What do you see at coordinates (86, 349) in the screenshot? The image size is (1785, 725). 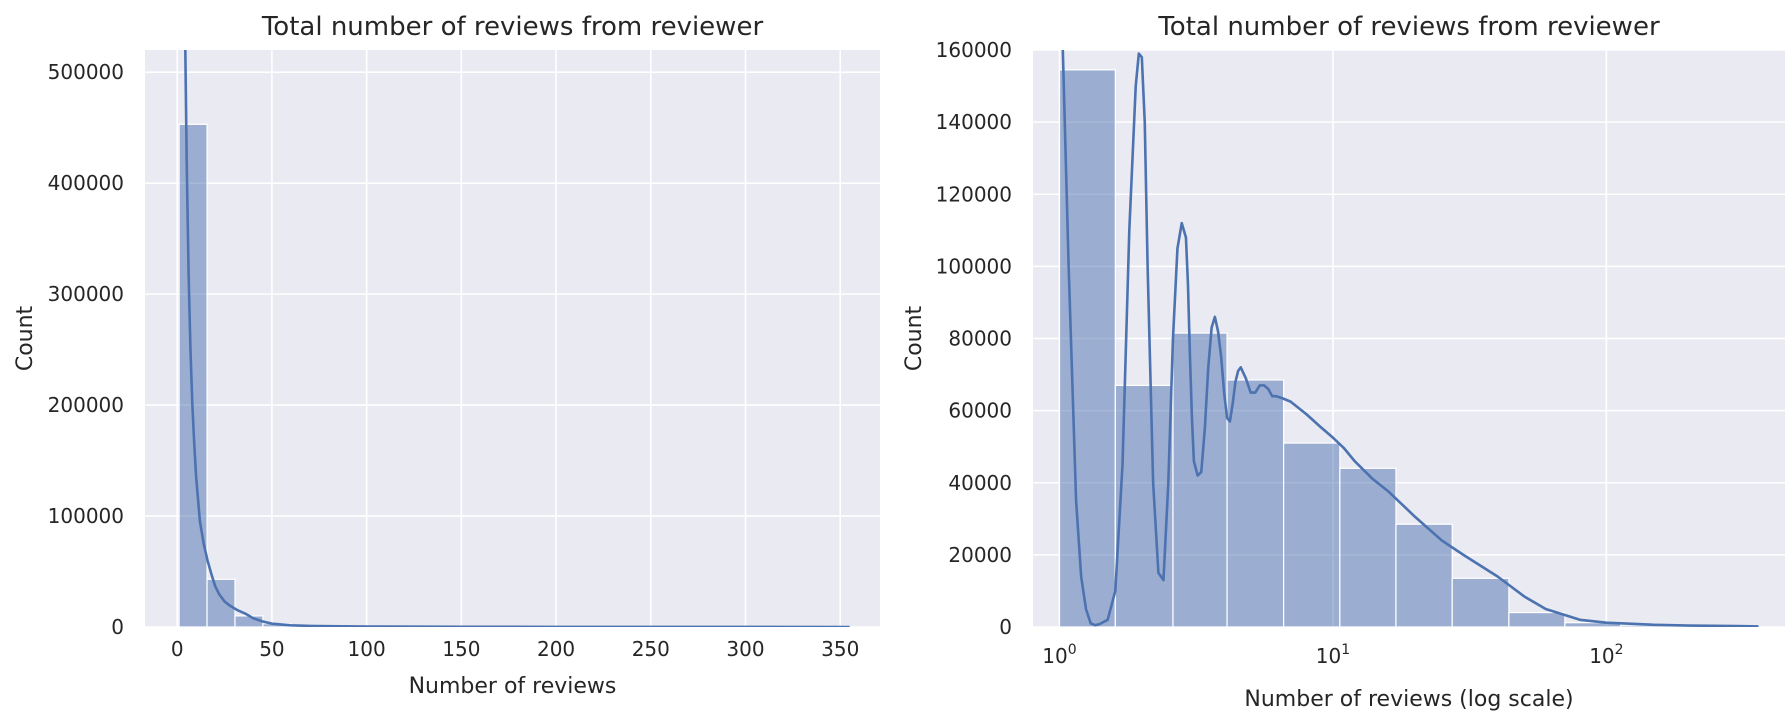 I see `left-y-tick-labels: 0 100000 200000 300000 400000 500000` at bounding box center [86, 349].